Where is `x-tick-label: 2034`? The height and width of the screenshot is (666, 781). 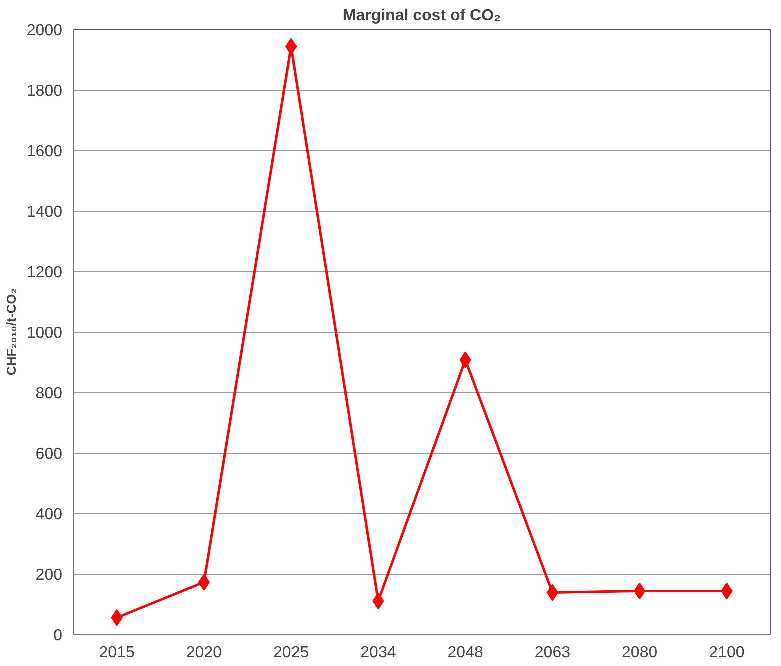
x-tick-label: 2034 is located at coordinates (378, 653).